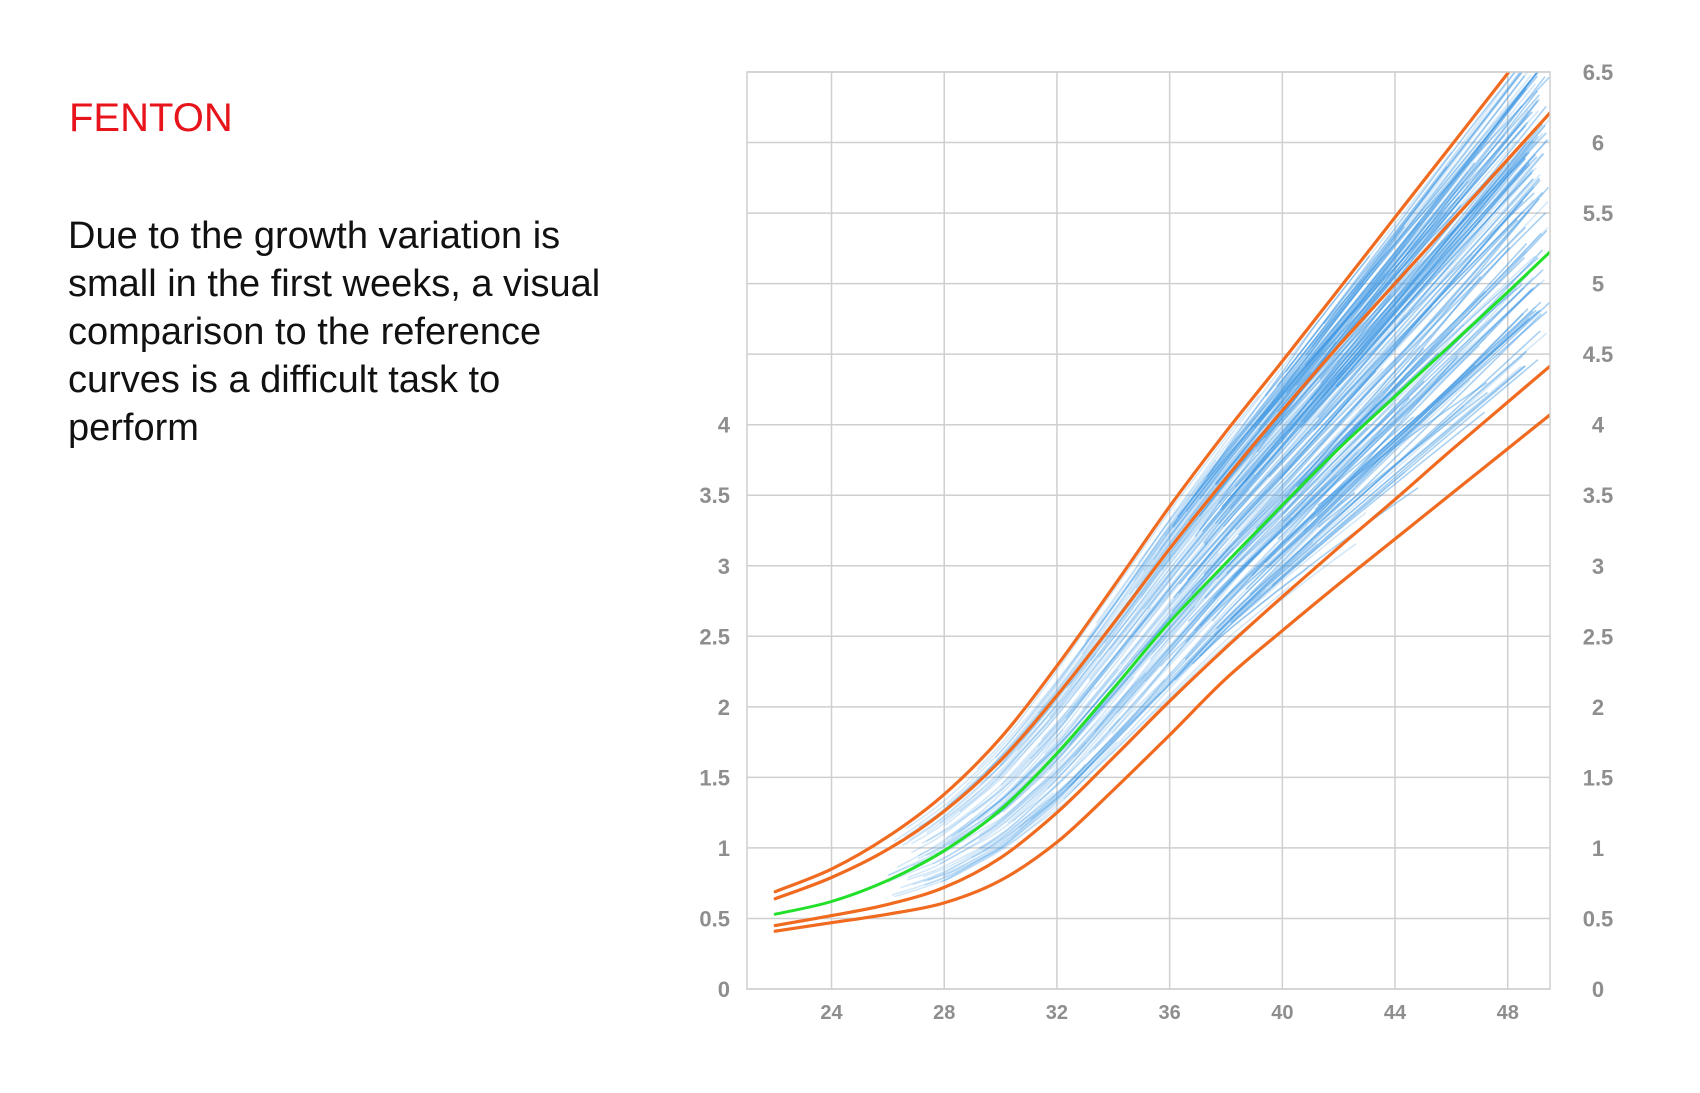  What do you see at coordinates (1170, 1013) in the screenshot?
I see `x-tick-label: 36` at bounding box center [1170, 1013].